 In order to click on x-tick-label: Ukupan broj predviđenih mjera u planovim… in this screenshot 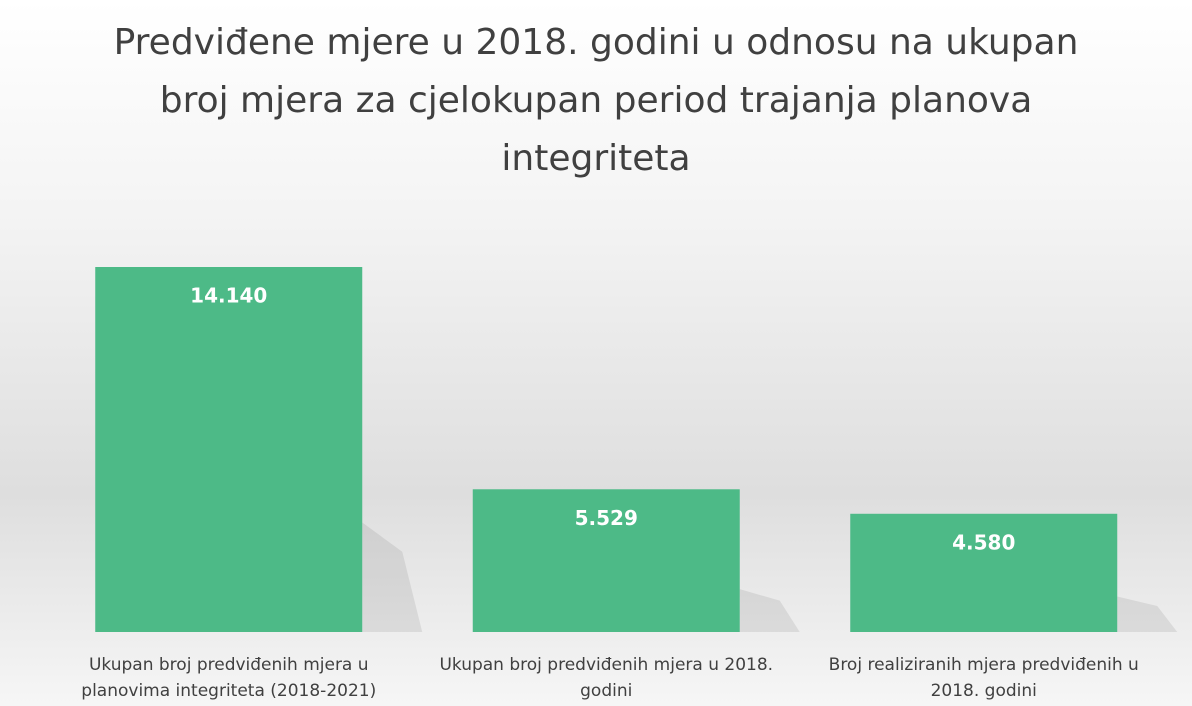, I will do `click(229, 678)`.